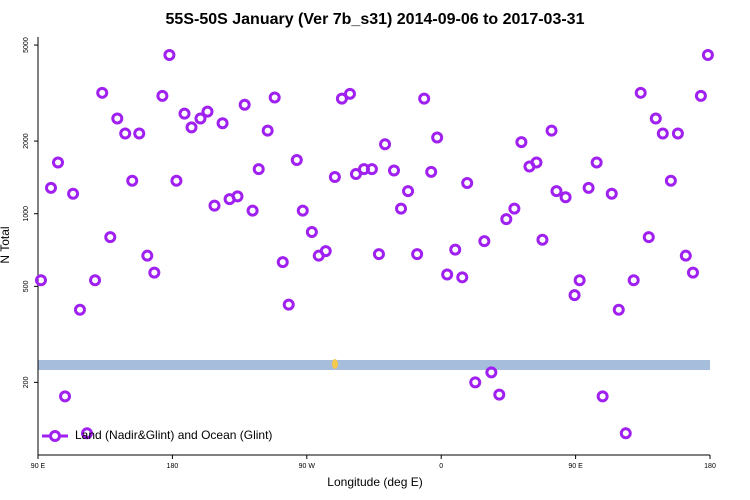 This screenshot has height=500, width=750. Describe the element at coordinates (26, 214) in the screenshot. I see `y-tick-label: 1000` at that location.